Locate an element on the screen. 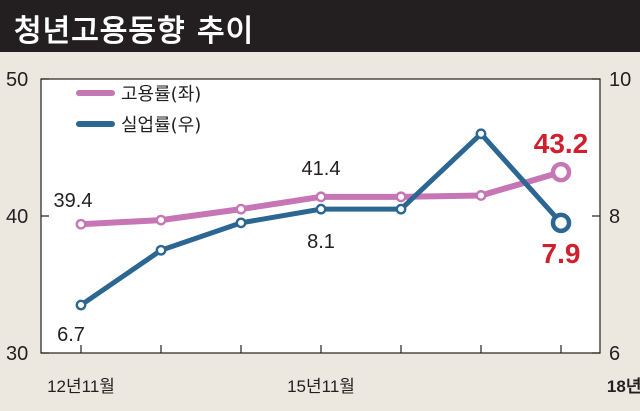 This screenshot has height=411, width=640. data-label: 39.4 is located at coordinates (73, 201).